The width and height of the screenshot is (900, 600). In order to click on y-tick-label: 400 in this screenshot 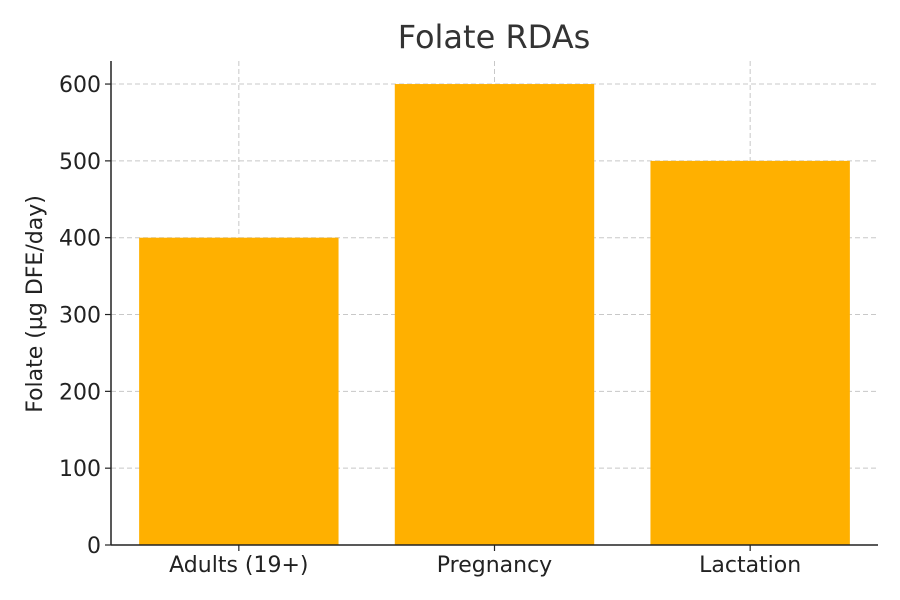, I will do `click(80, 239)`.